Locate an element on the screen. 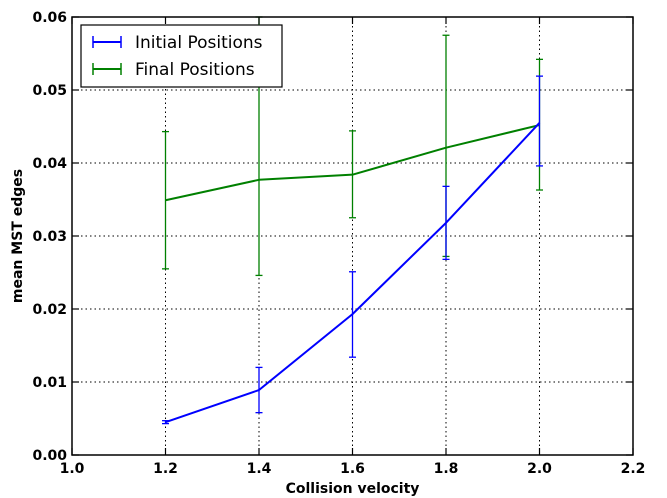  legend-marker-final-positions is located at coordinates (107, 69).